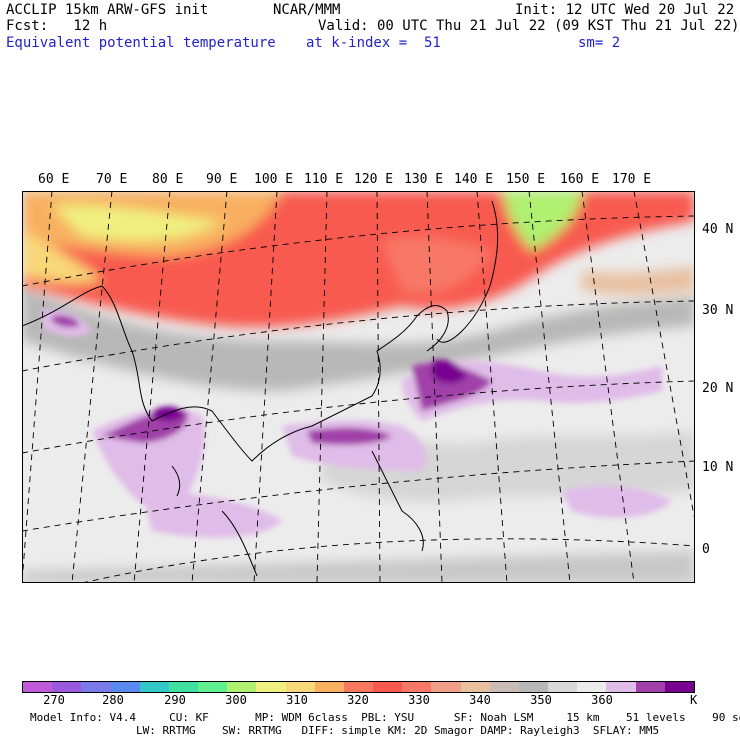 This screenshot has height=740, width=740. I want to click on field-name: Equivalent potential temperature, so click(141, 43).